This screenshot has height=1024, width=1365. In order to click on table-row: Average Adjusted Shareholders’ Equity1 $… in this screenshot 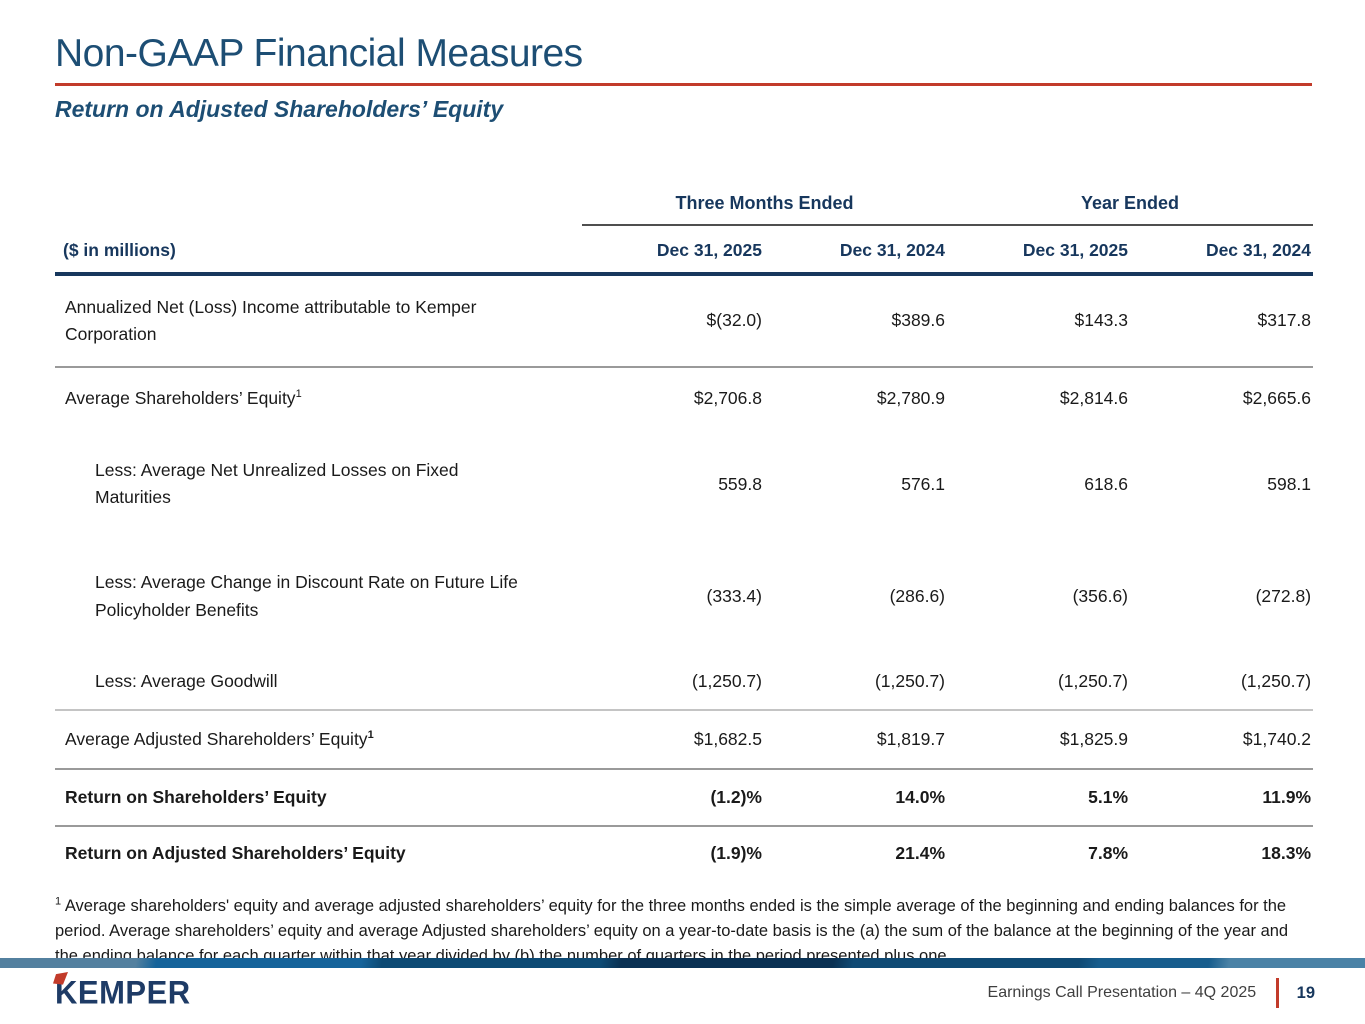, I will do `click(684, 739)`.